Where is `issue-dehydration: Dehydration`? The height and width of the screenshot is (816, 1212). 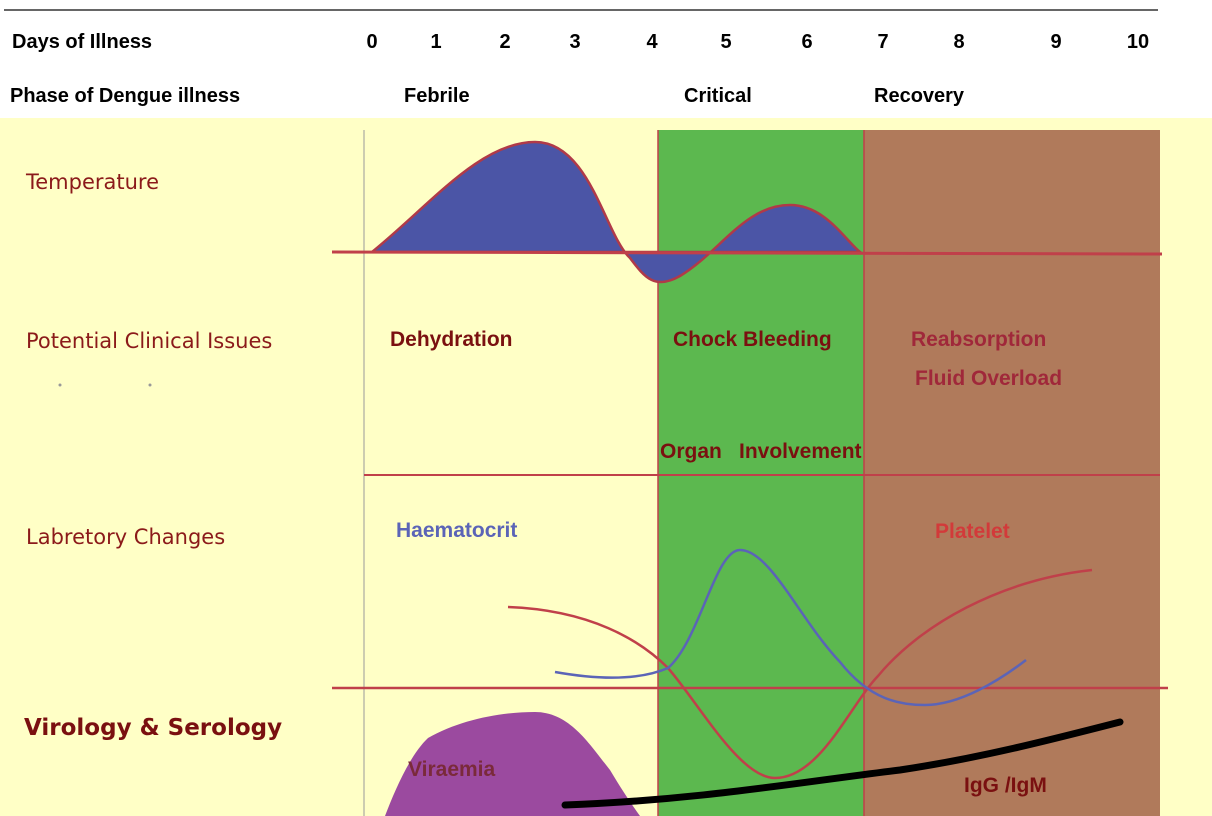 issue-dehydration: Dehydration is located at coordinates (451, 339).